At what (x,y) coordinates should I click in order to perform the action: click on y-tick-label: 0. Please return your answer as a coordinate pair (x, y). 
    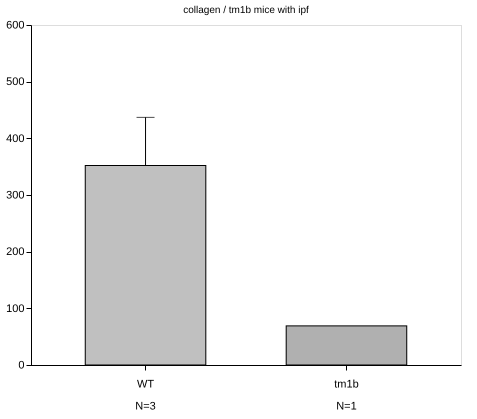
    Looking at the image, I should click on (21, 366).